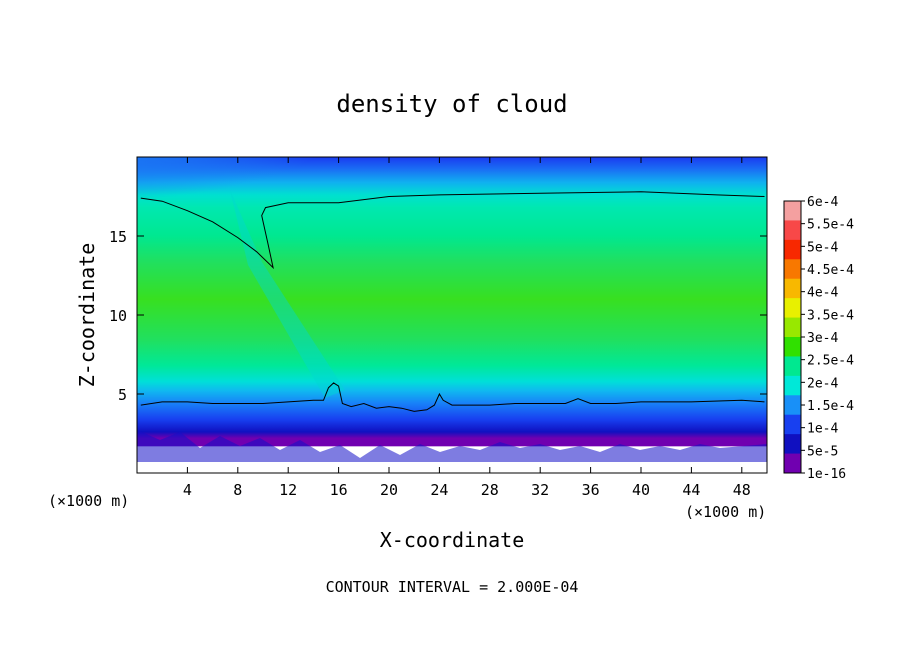 The image size is (904, 654). I want to click on x-tick-label: 20, so click(389, 490).